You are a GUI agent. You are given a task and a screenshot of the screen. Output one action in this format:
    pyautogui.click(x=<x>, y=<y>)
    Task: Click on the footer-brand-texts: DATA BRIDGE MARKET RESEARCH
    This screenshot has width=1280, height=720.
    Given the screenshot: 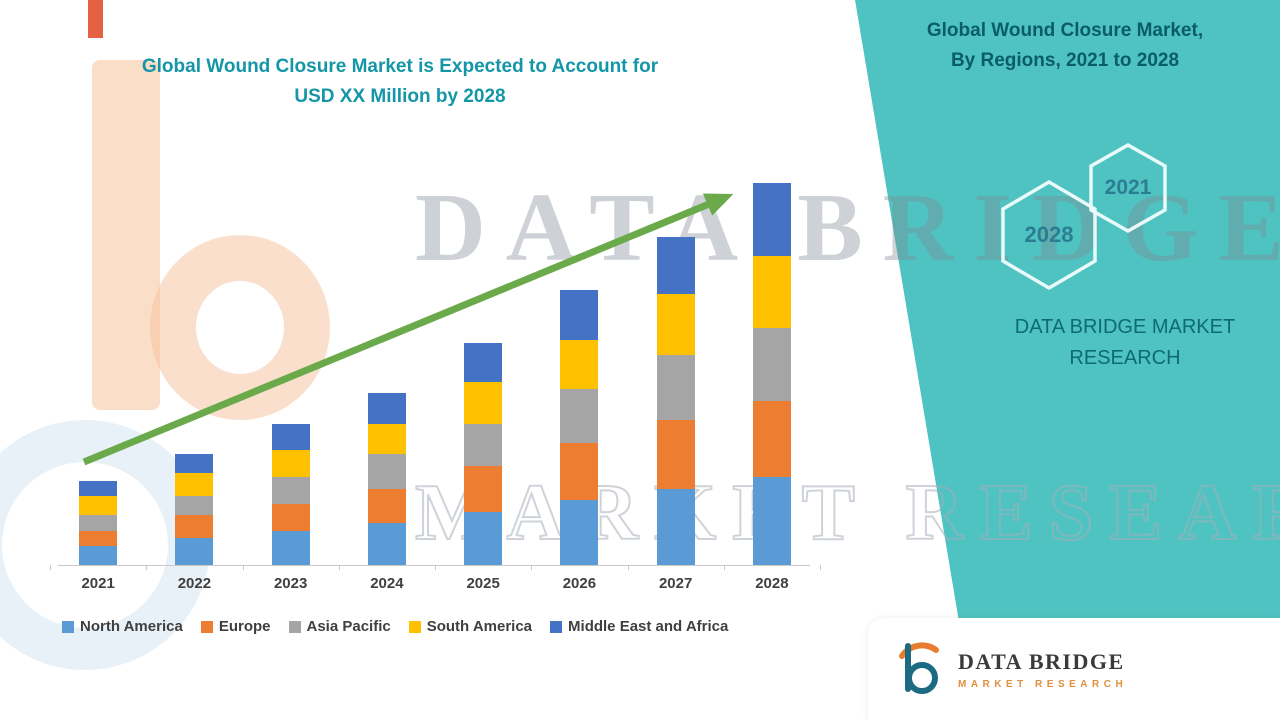 What is the action you would take?
    pyautogui.click(x=1042, y=669)
    